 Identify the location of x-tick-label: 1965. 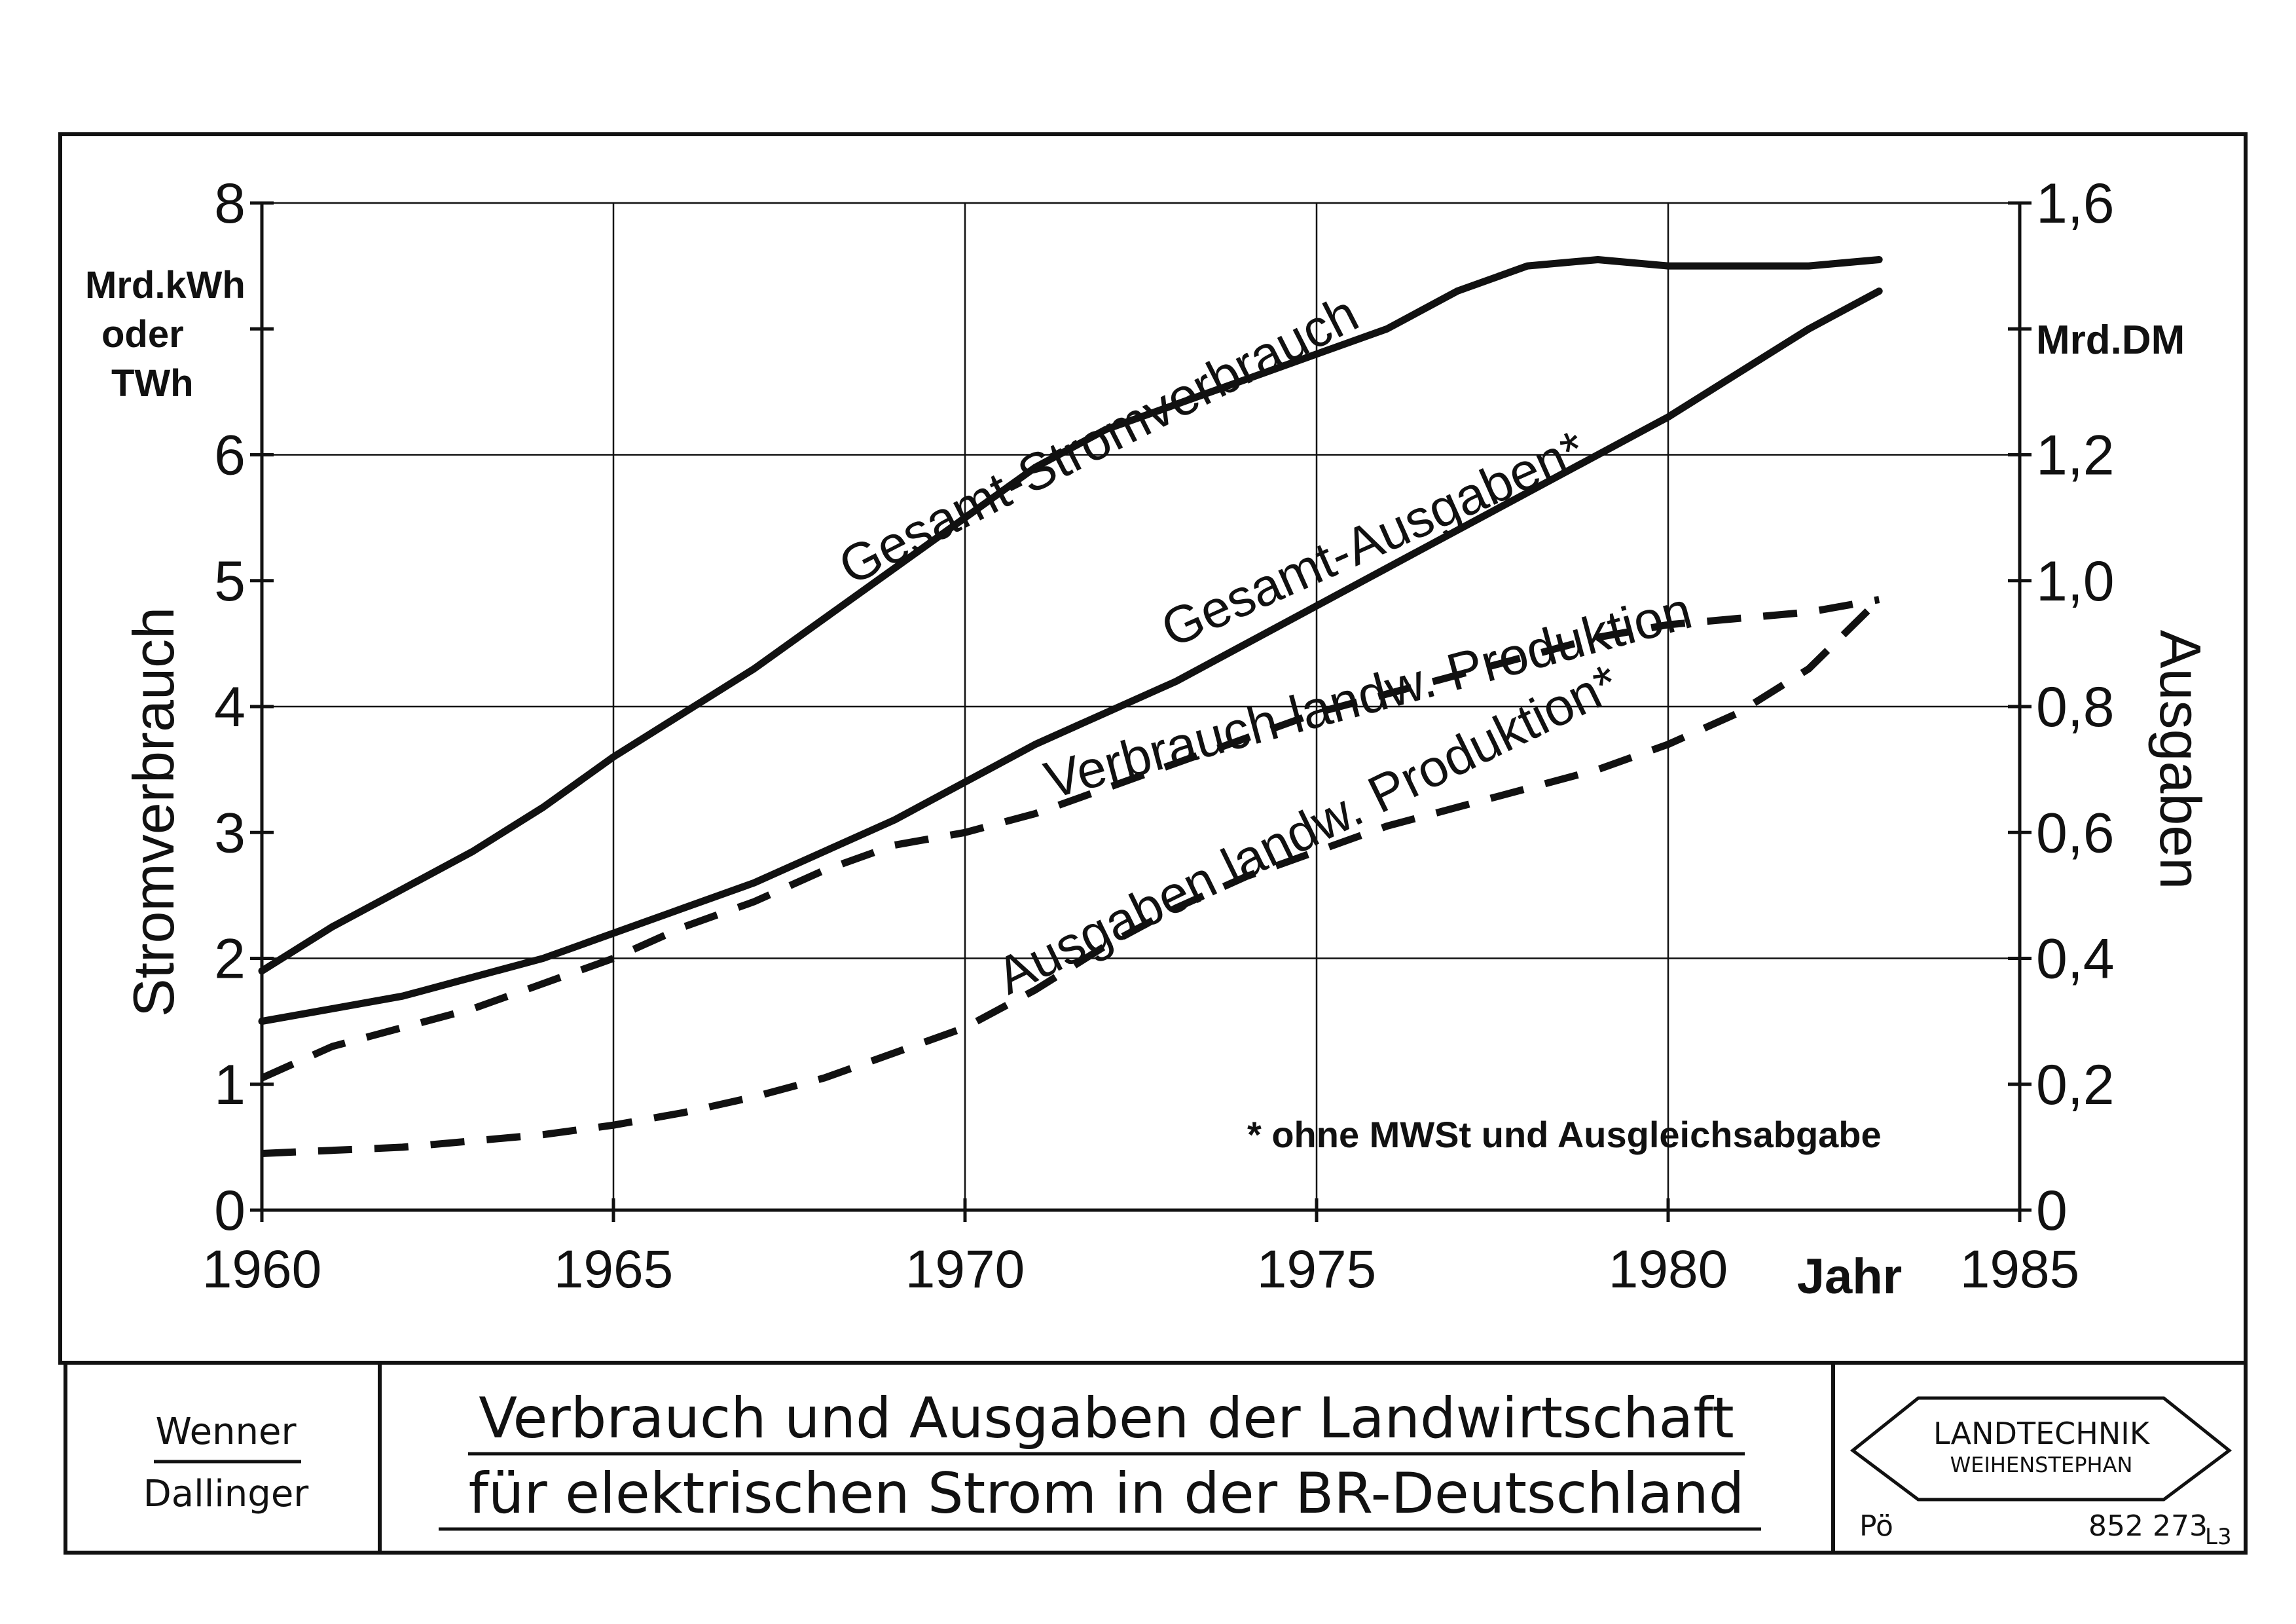
(613, 1269).